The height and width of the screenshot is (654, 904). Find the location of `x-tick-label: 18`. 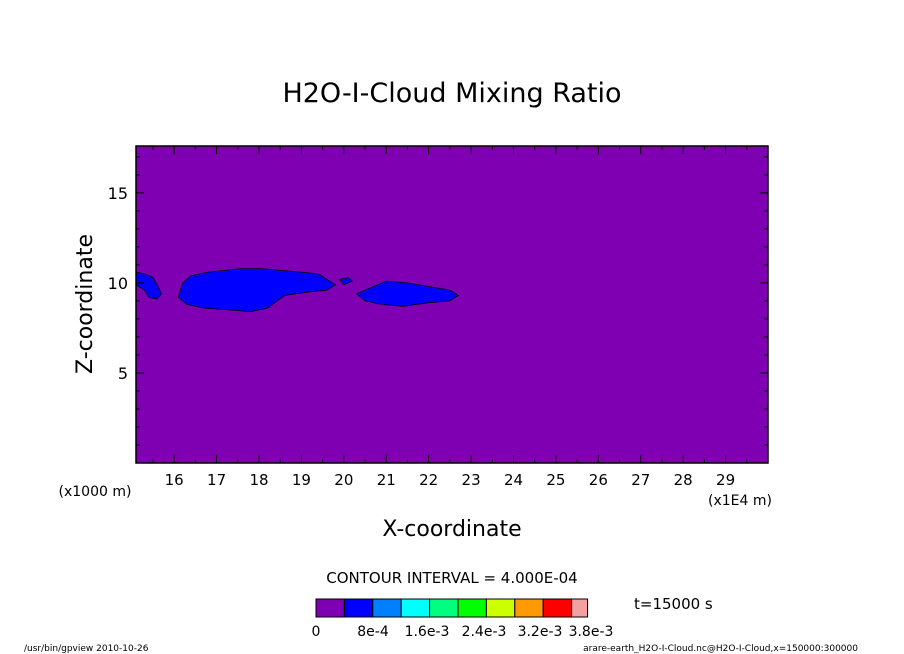

x-tick-label: 18 is located at coordinates (258, 480).